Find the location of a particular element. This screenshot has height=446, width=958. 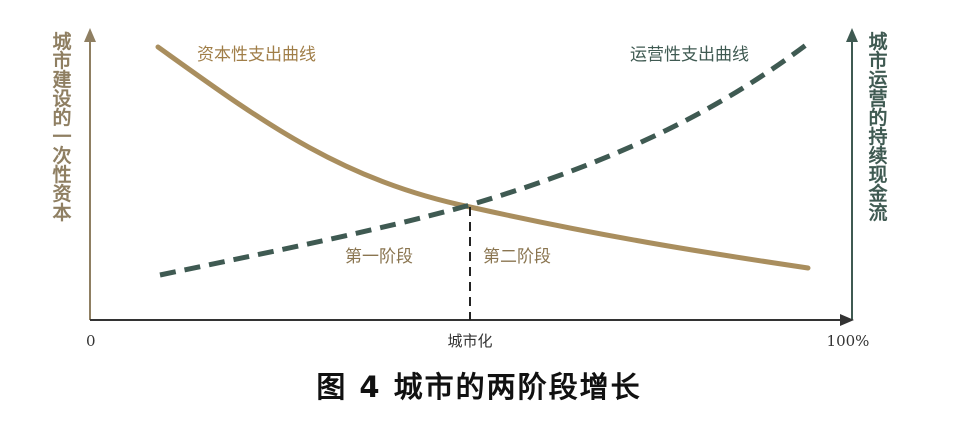

x-axis-arrow-icon is located at coordinates (847, 320).